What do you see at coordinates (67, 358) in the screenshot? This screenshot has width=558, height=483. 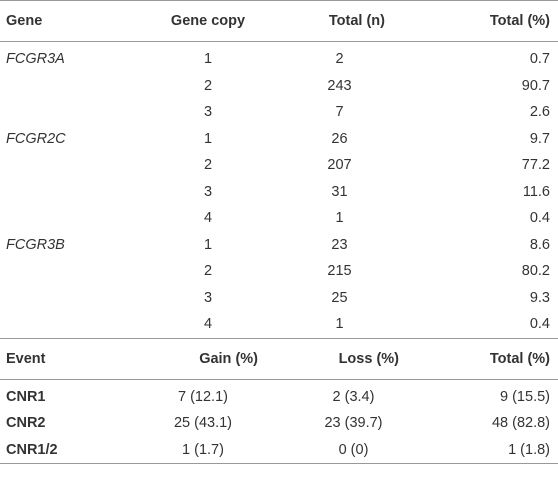 I see `header-event: Event` at bounding box center [67, 358].